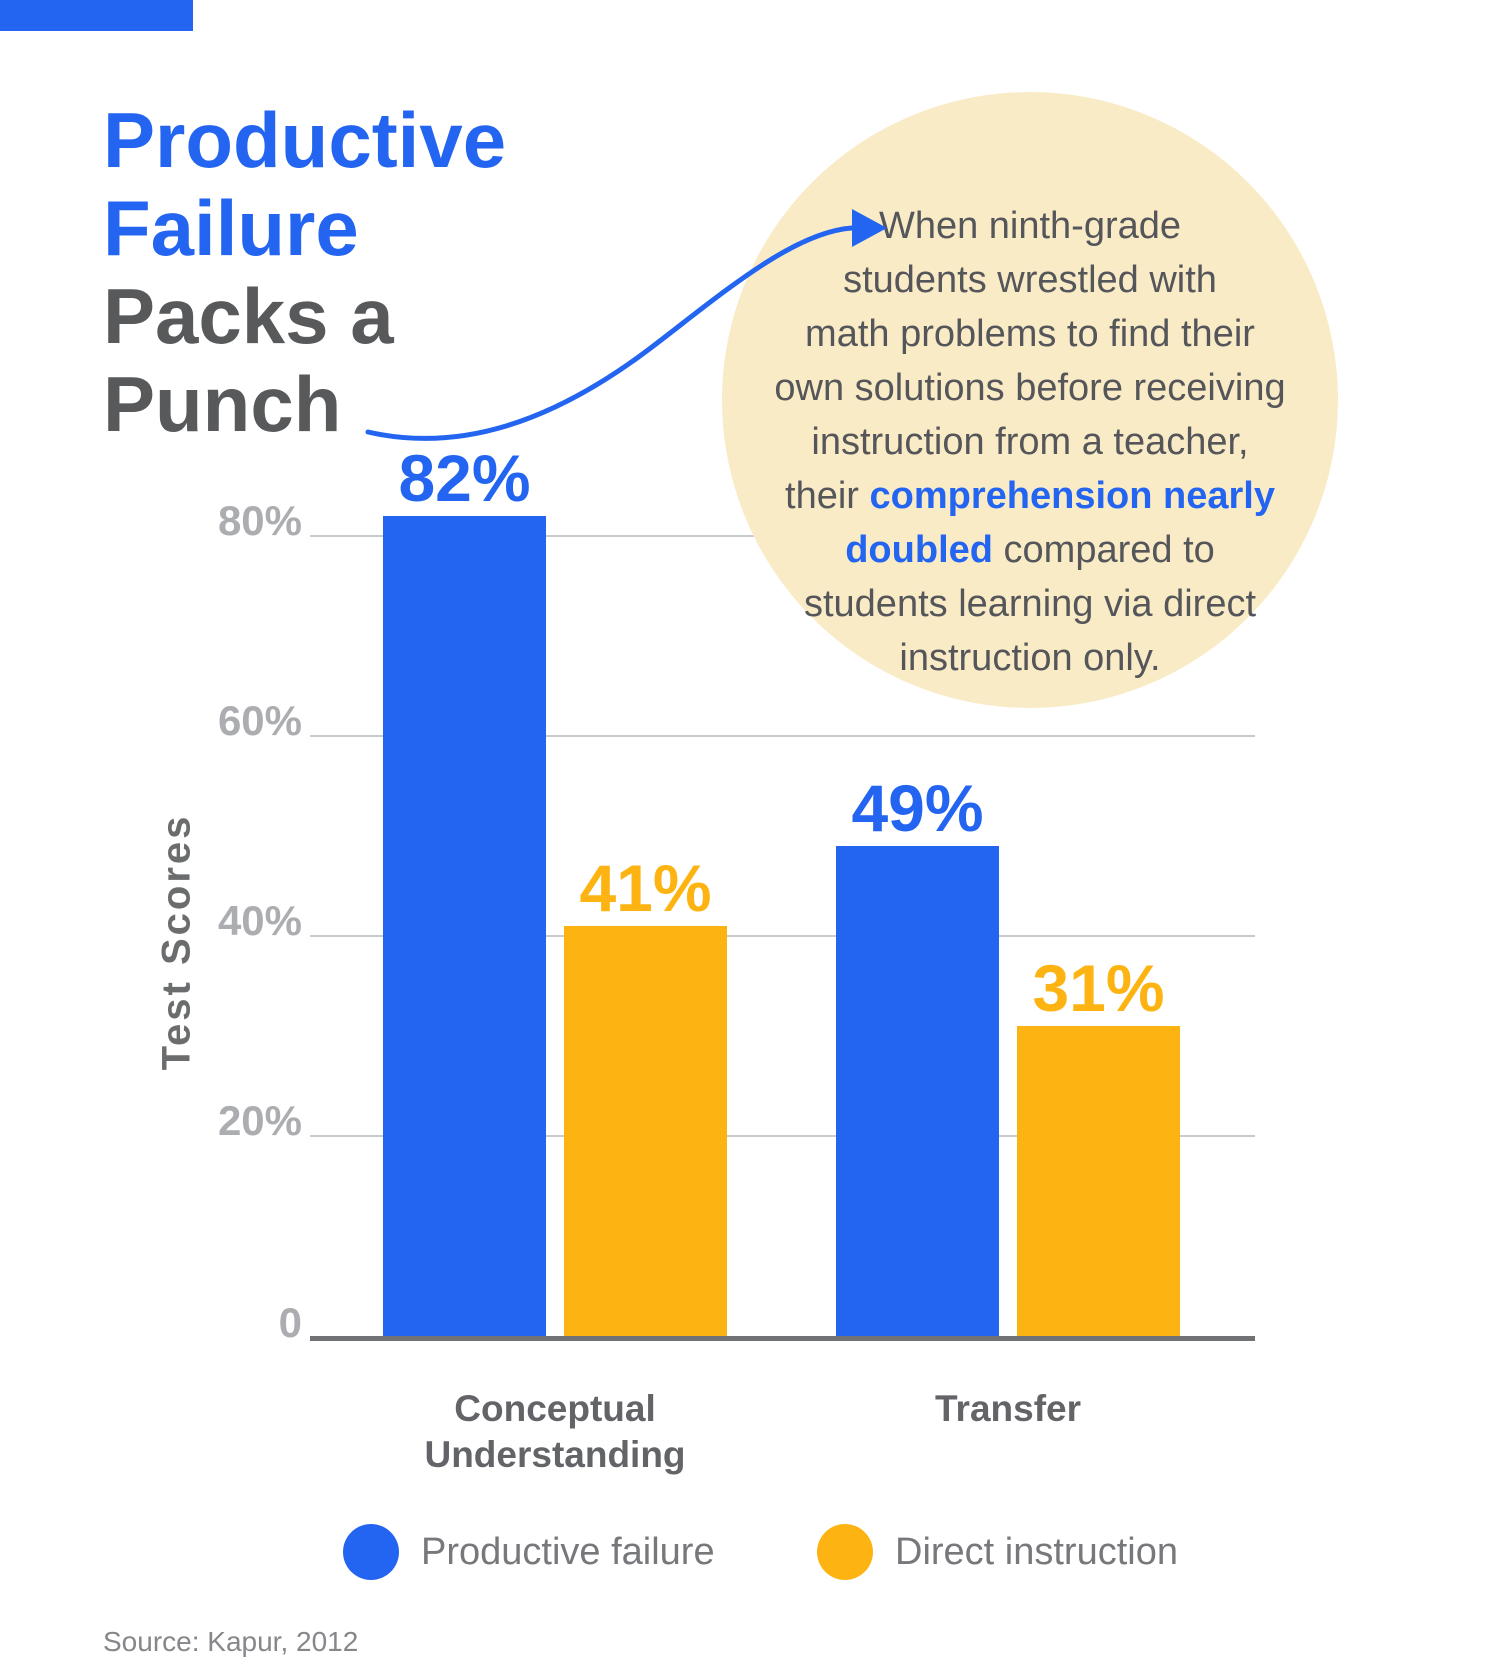 This screenshot has width=1500, height=1675. What do you see at coordinates (610, 333) in the screenshot?
I see `connector-arrow-curve` at bounding box center [610, 333].